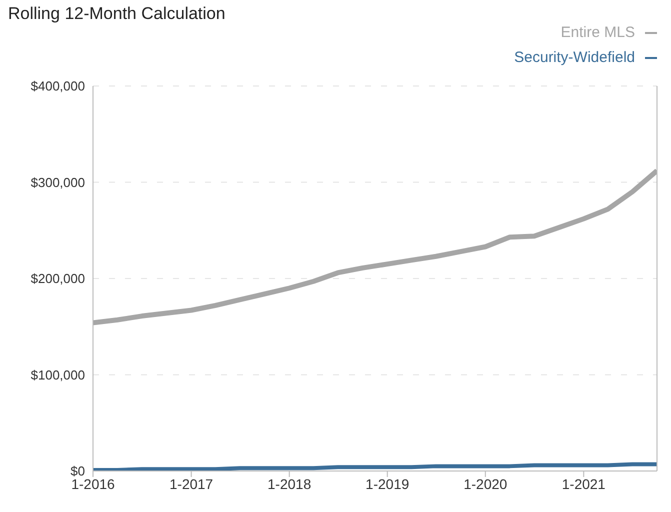  What do you see at coordinates (574, 57) in the screenshot?
I see `legend-label: Security-Widefield` at bounding box center [574, 57].